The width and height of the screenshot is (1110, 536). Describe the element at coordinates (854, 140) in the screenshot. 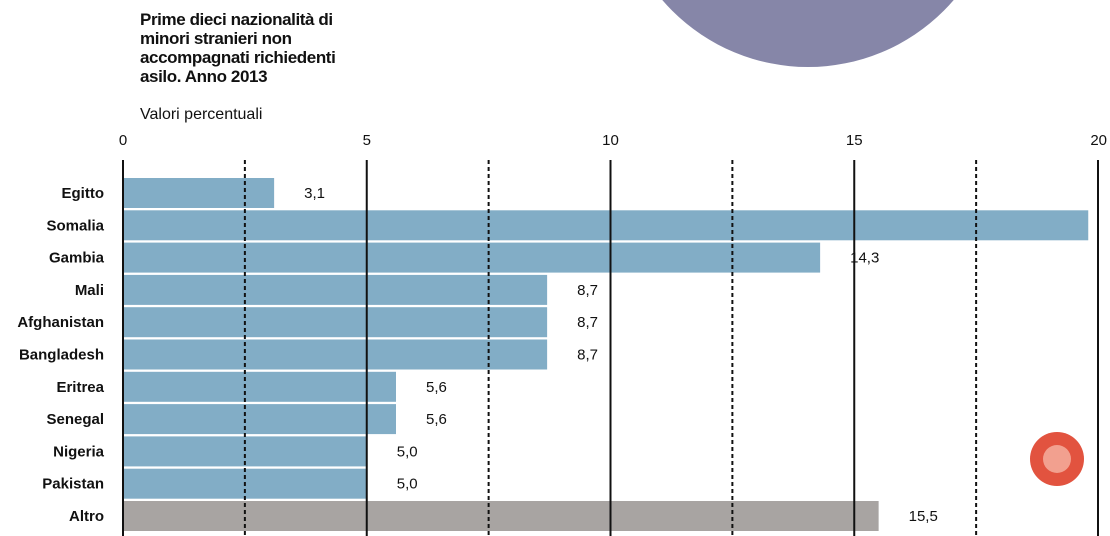

I see `x-tick-label: 15` at that location.